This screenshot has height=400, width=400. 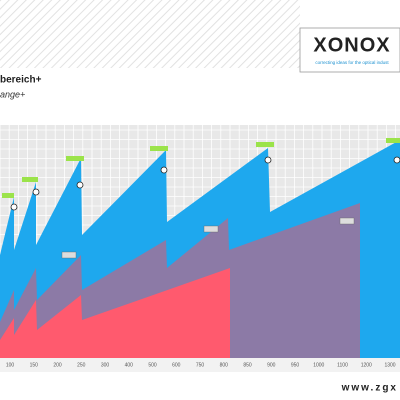 I want to click on stripe-band, so click(x=150, y=34).